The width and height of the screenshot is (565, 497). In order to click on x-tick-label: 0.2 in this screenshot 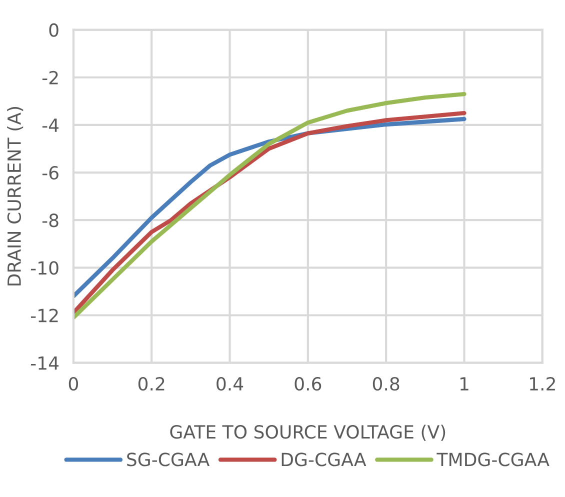, I will do `click(151, 384)`.